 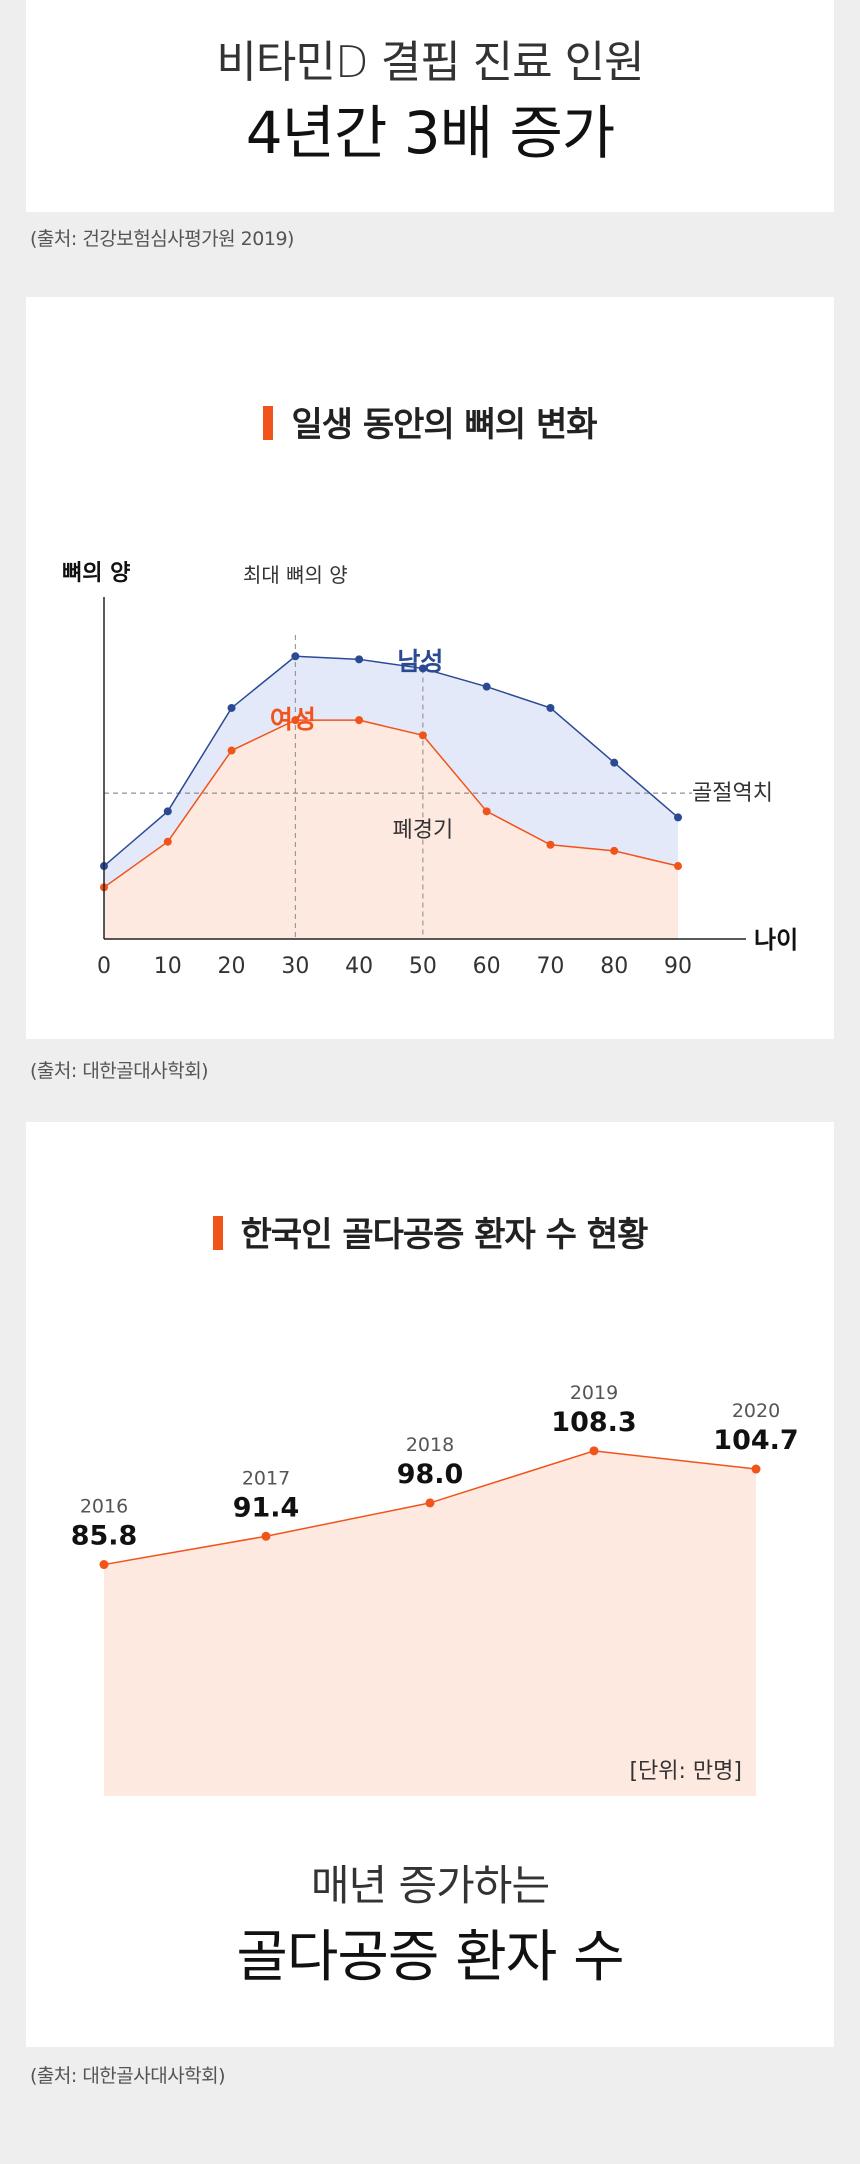 I want to click on footer-line1: 매년 증가하는, so click(x=430, y=1885).